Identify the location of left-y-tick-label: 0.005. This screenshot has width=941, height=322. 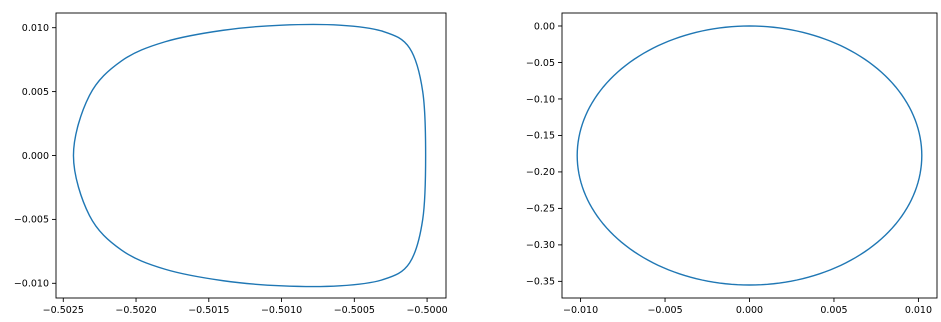
(35, 92).